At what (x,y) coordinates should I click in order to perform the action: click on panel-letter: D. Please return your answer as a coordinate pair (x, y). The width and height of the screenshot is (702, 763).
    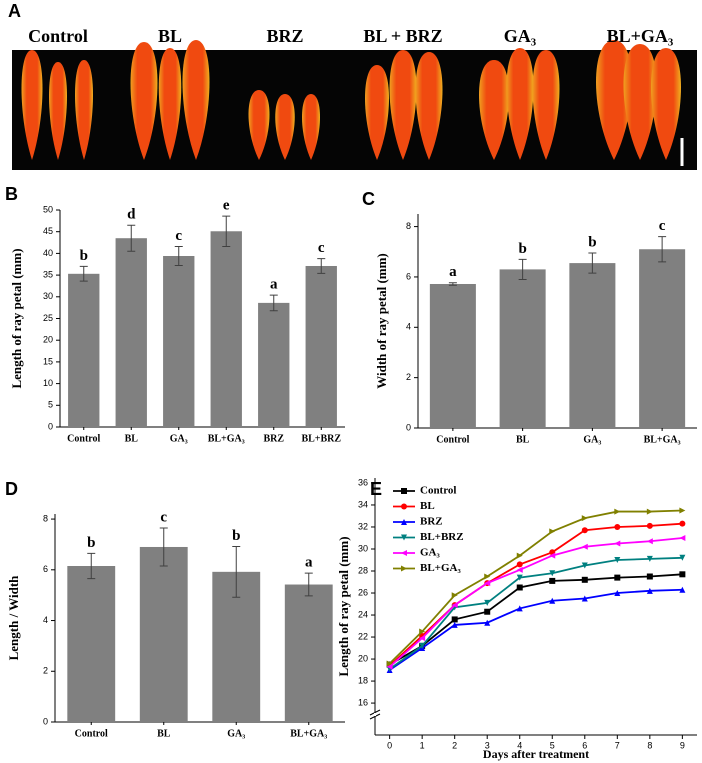
    Looking at the image, I should click on (11, 489).